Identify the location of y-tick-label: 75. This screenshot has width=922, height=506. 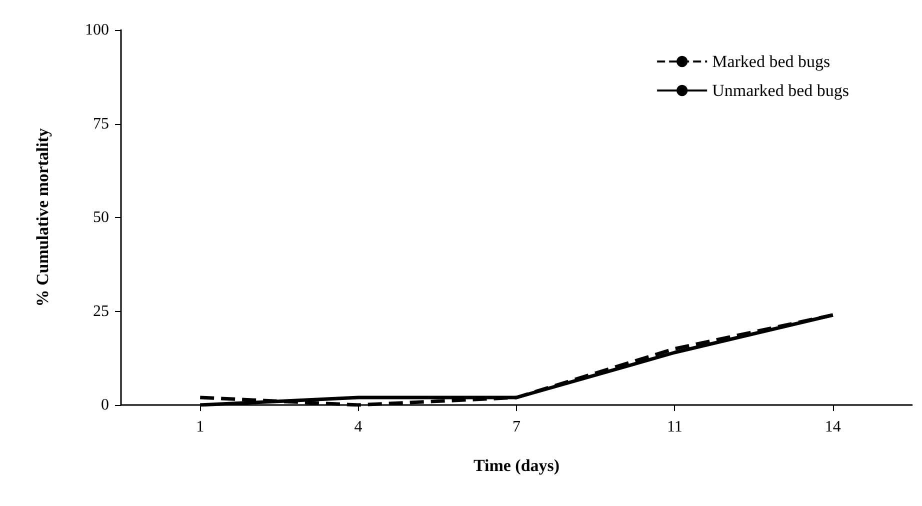
(101, 123).